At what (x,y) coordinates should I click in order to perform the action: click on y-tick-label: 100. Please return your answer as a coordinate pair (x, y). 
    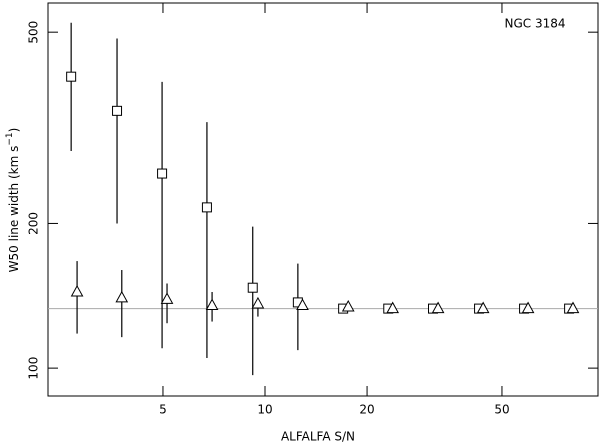
    Looking at the image, I should click on (34, 368).